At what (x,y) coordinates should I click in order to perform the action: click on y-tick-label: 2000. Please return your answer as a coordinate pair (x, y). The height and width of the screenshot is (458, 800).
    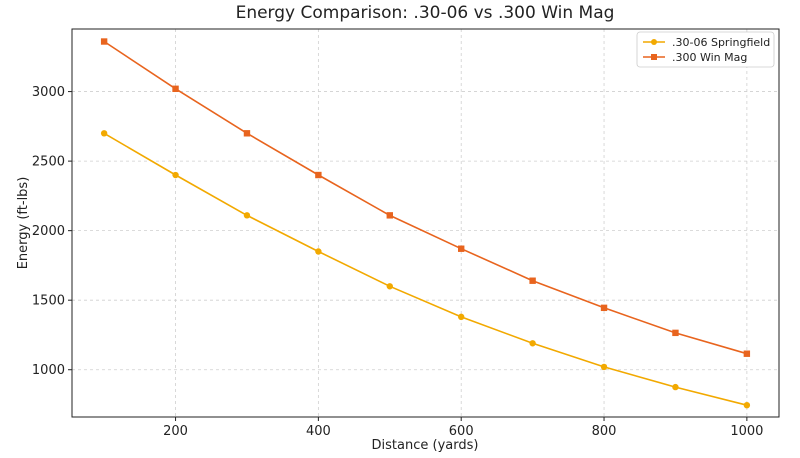
    Looking at the image, I should click on (48, 231).